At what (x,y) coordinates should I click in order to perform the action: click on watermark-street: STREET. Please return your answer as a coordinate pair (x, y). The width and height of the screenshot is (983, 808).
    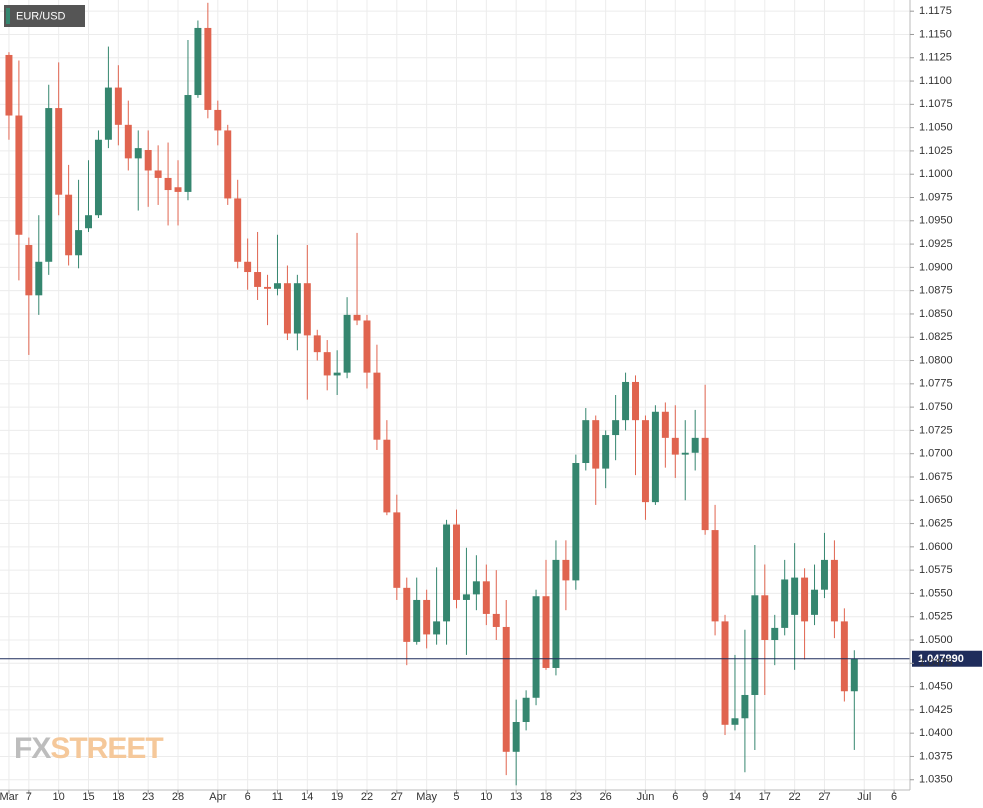
    Looking at the image, I should click on (106, 748).